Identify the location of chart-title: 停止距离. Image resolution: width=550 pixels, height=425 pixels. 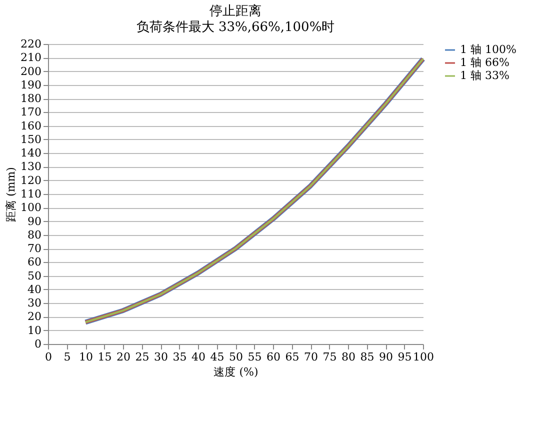
(236, 11).